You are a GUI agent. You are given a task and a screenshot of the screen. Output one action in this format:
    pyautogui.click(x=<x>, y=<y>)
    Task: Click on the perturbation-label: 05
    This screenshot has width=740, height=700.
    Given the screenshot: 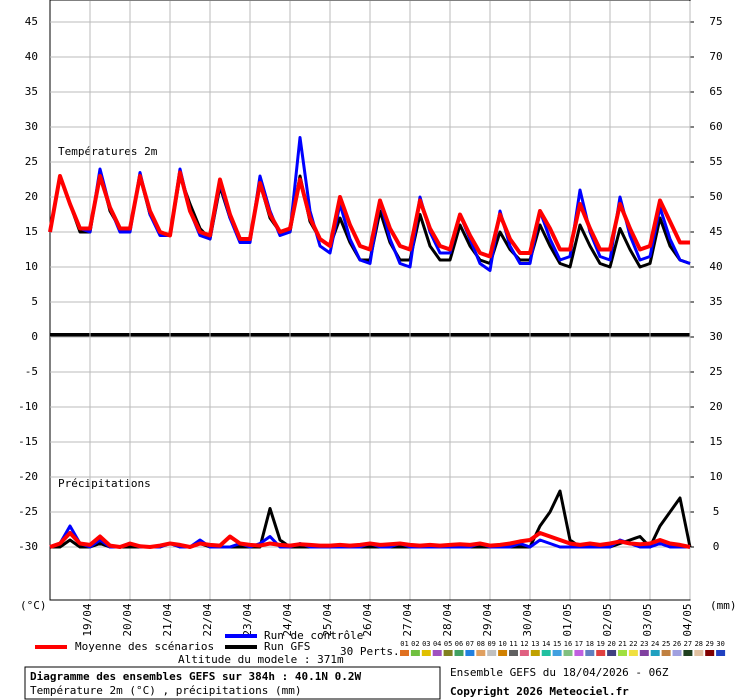 What is the action you would take?
    pyautogui.click(x=448, y=644)
    